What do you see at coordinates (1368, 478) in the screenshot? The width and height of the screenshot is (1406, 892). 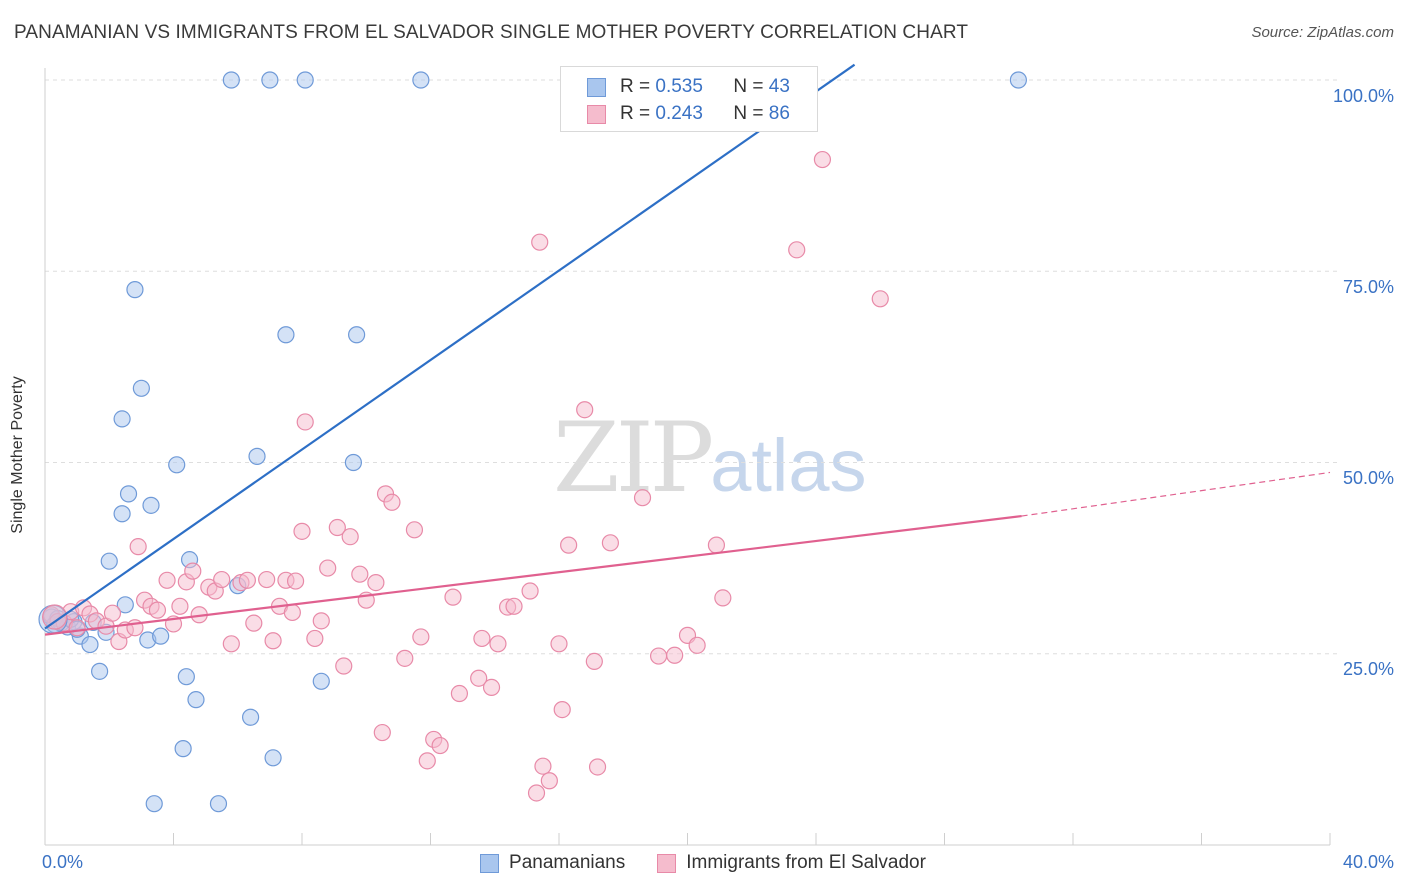 I see `y-tick-50: 50.0%` at bounding box center [1368, 478].